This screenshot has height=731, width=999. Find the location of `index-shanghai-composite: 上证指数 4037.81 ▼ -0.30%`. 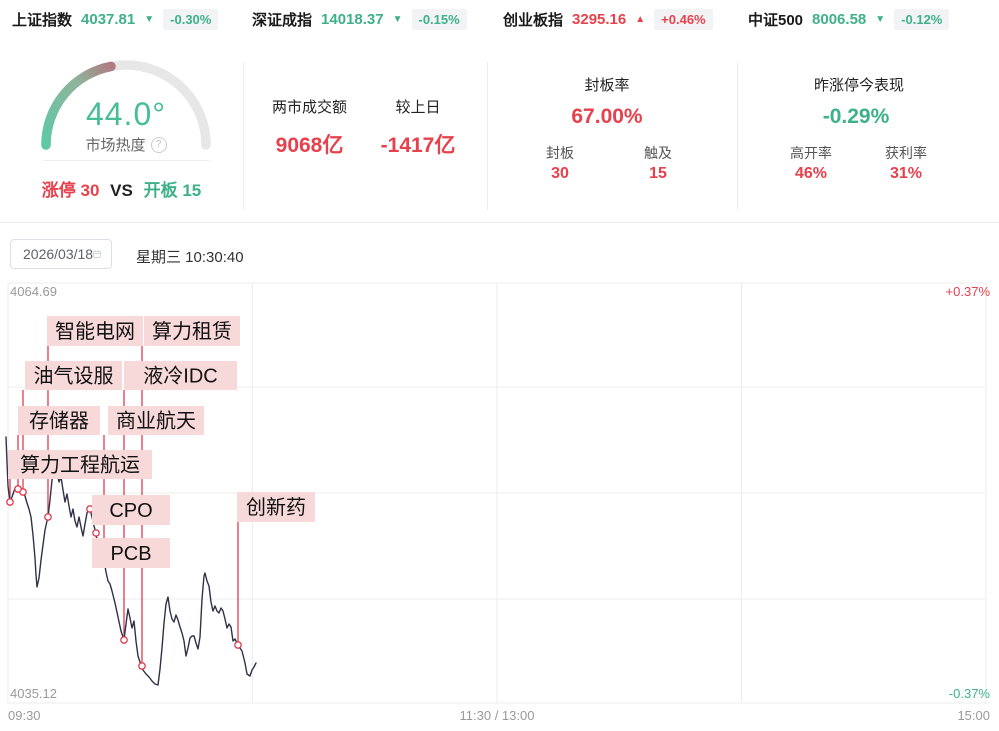

index-shanghai-composite: 上证指数 4037.81 ▼ -0.30% is located at coordinates (115, 19).